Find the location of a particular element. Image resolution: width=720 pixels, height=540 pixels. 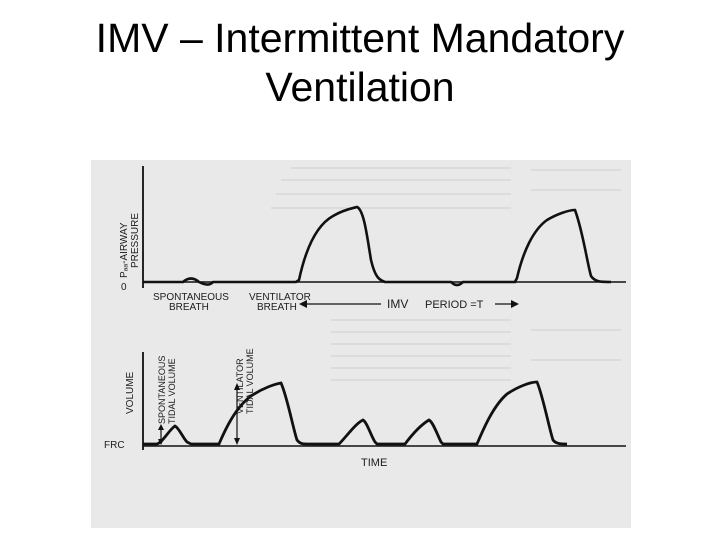

ventilator-tidal-volume-label-1: VENTILATOR is located at coordinates (240, 386).